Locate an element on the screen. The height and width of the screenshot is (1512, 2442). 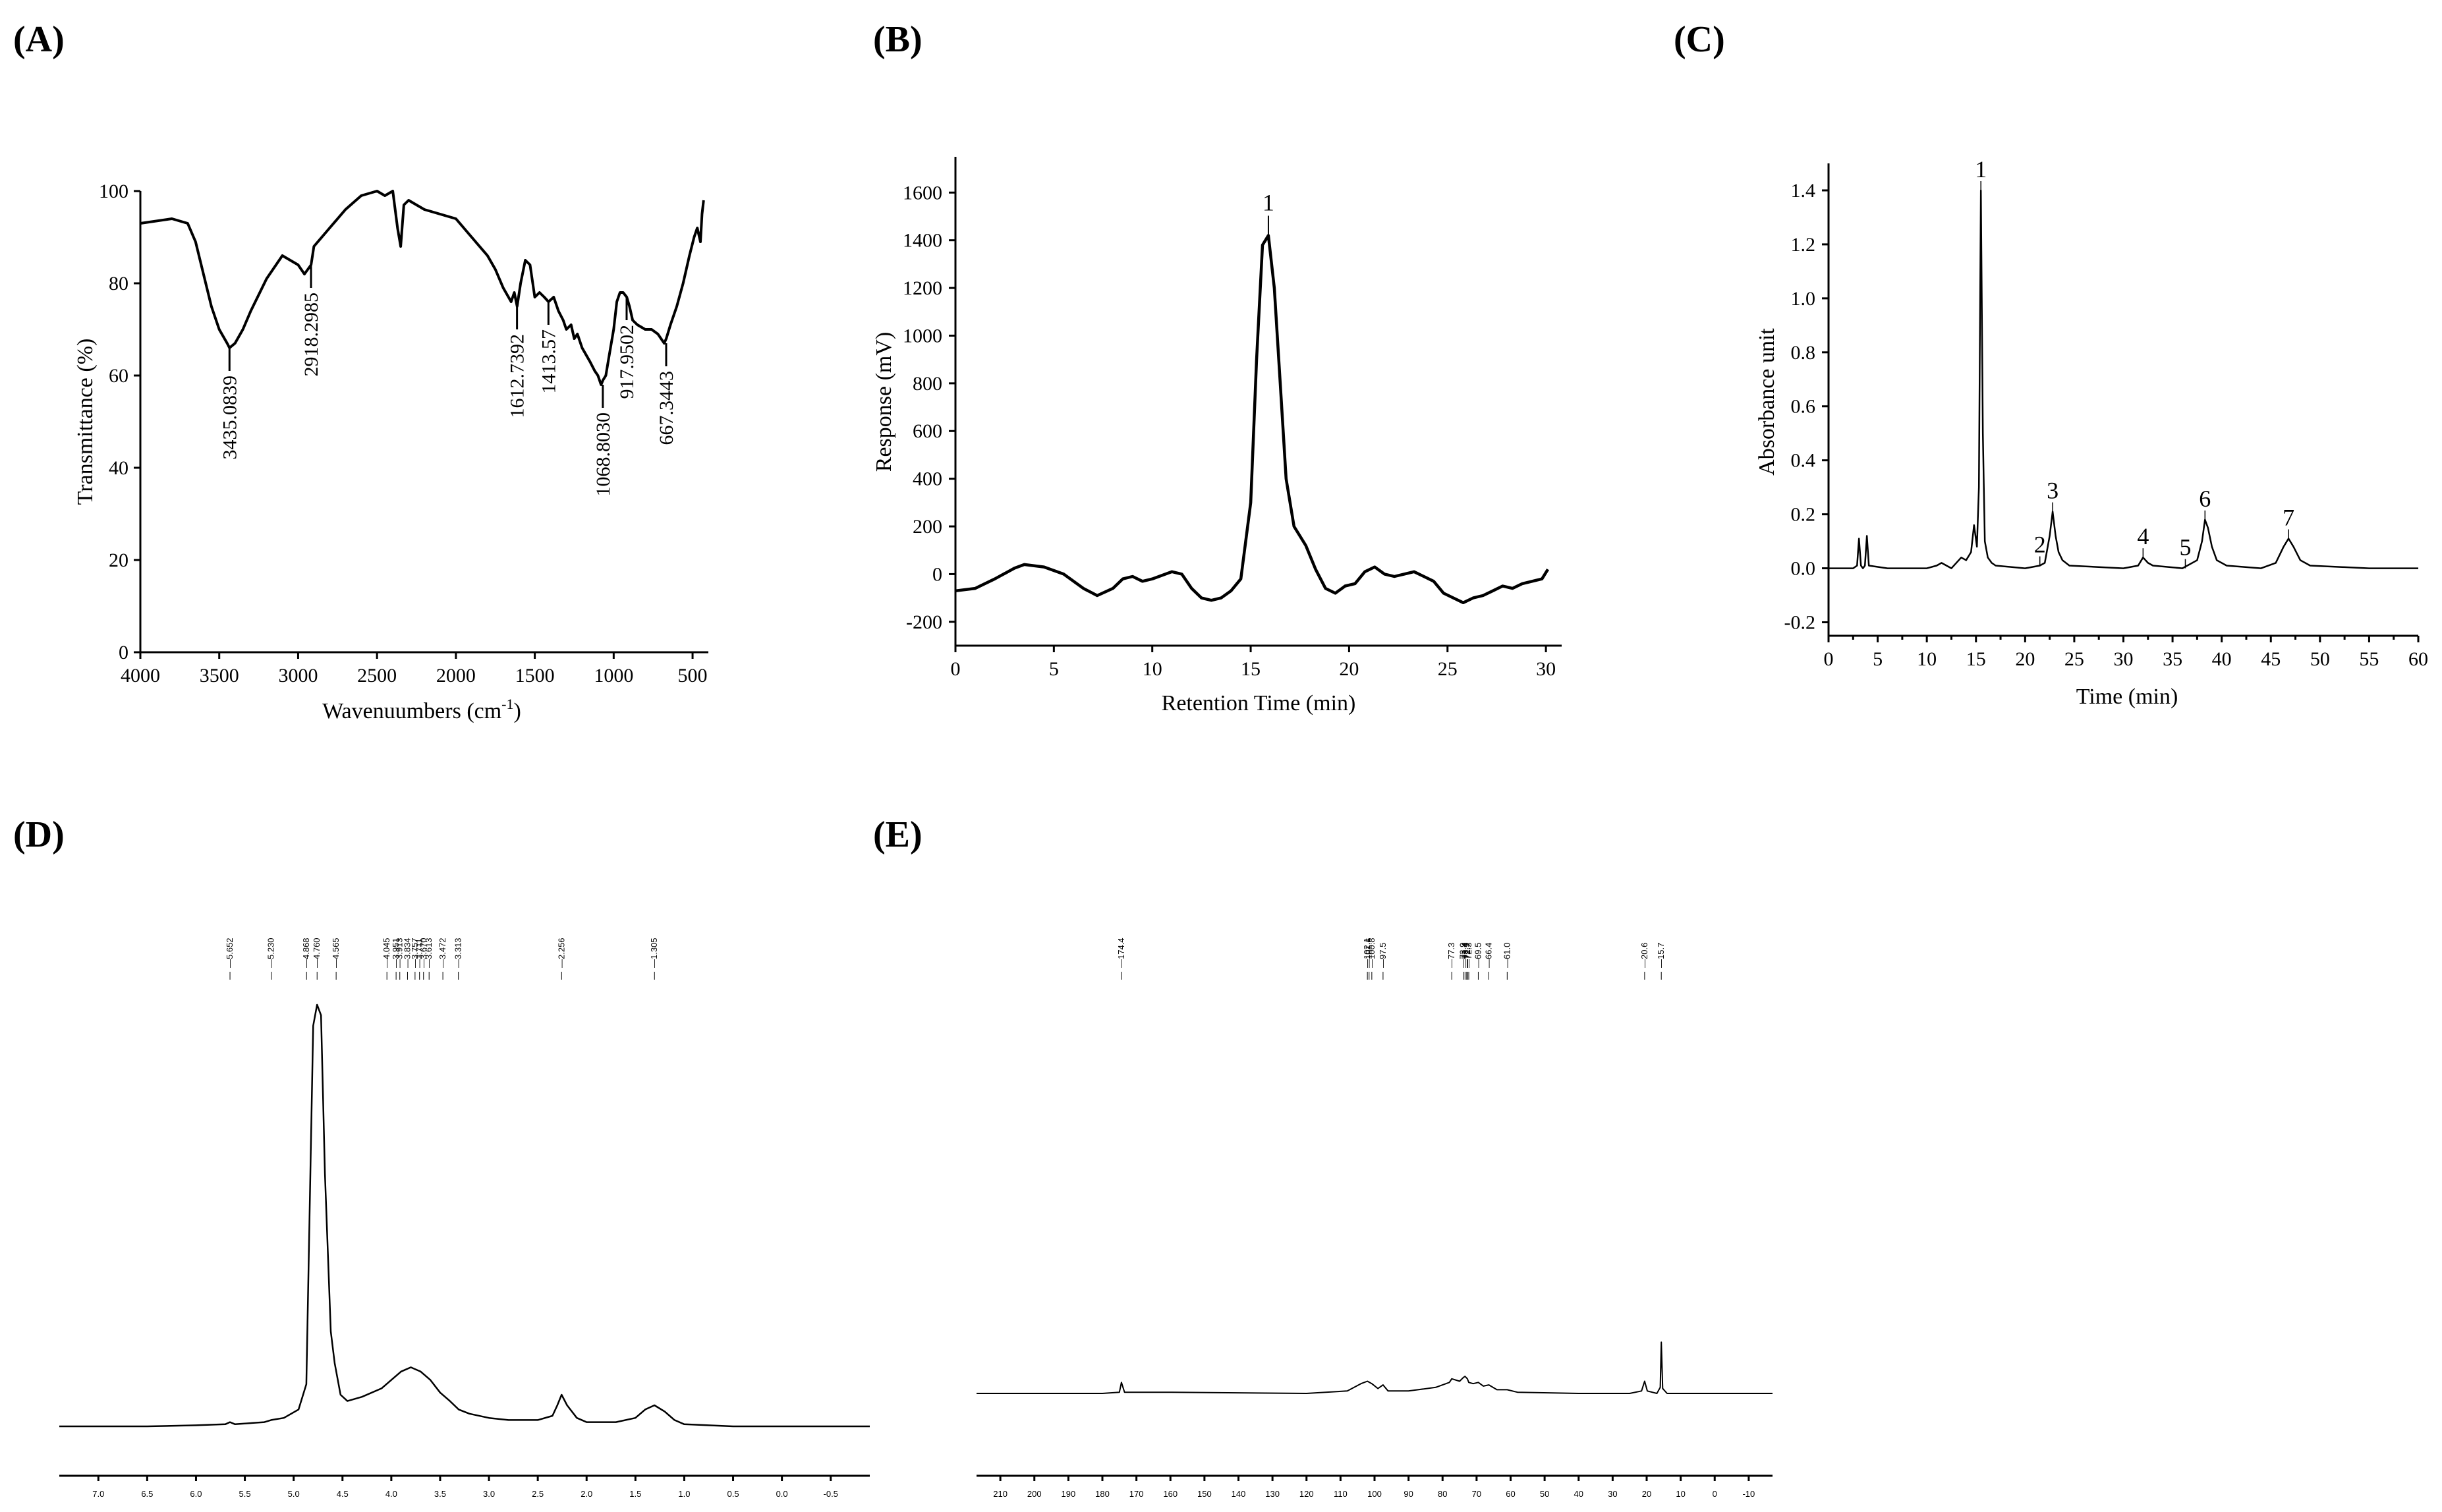
chart-c-xtick-label: 25 is located at coordinates (2074, 659).